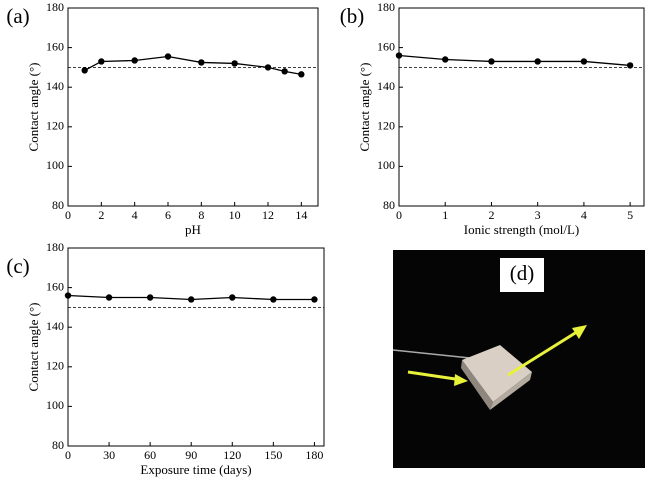  Describe the element at coordinates (435, 376) in the screenshot. I see `arrow-in` at that location.